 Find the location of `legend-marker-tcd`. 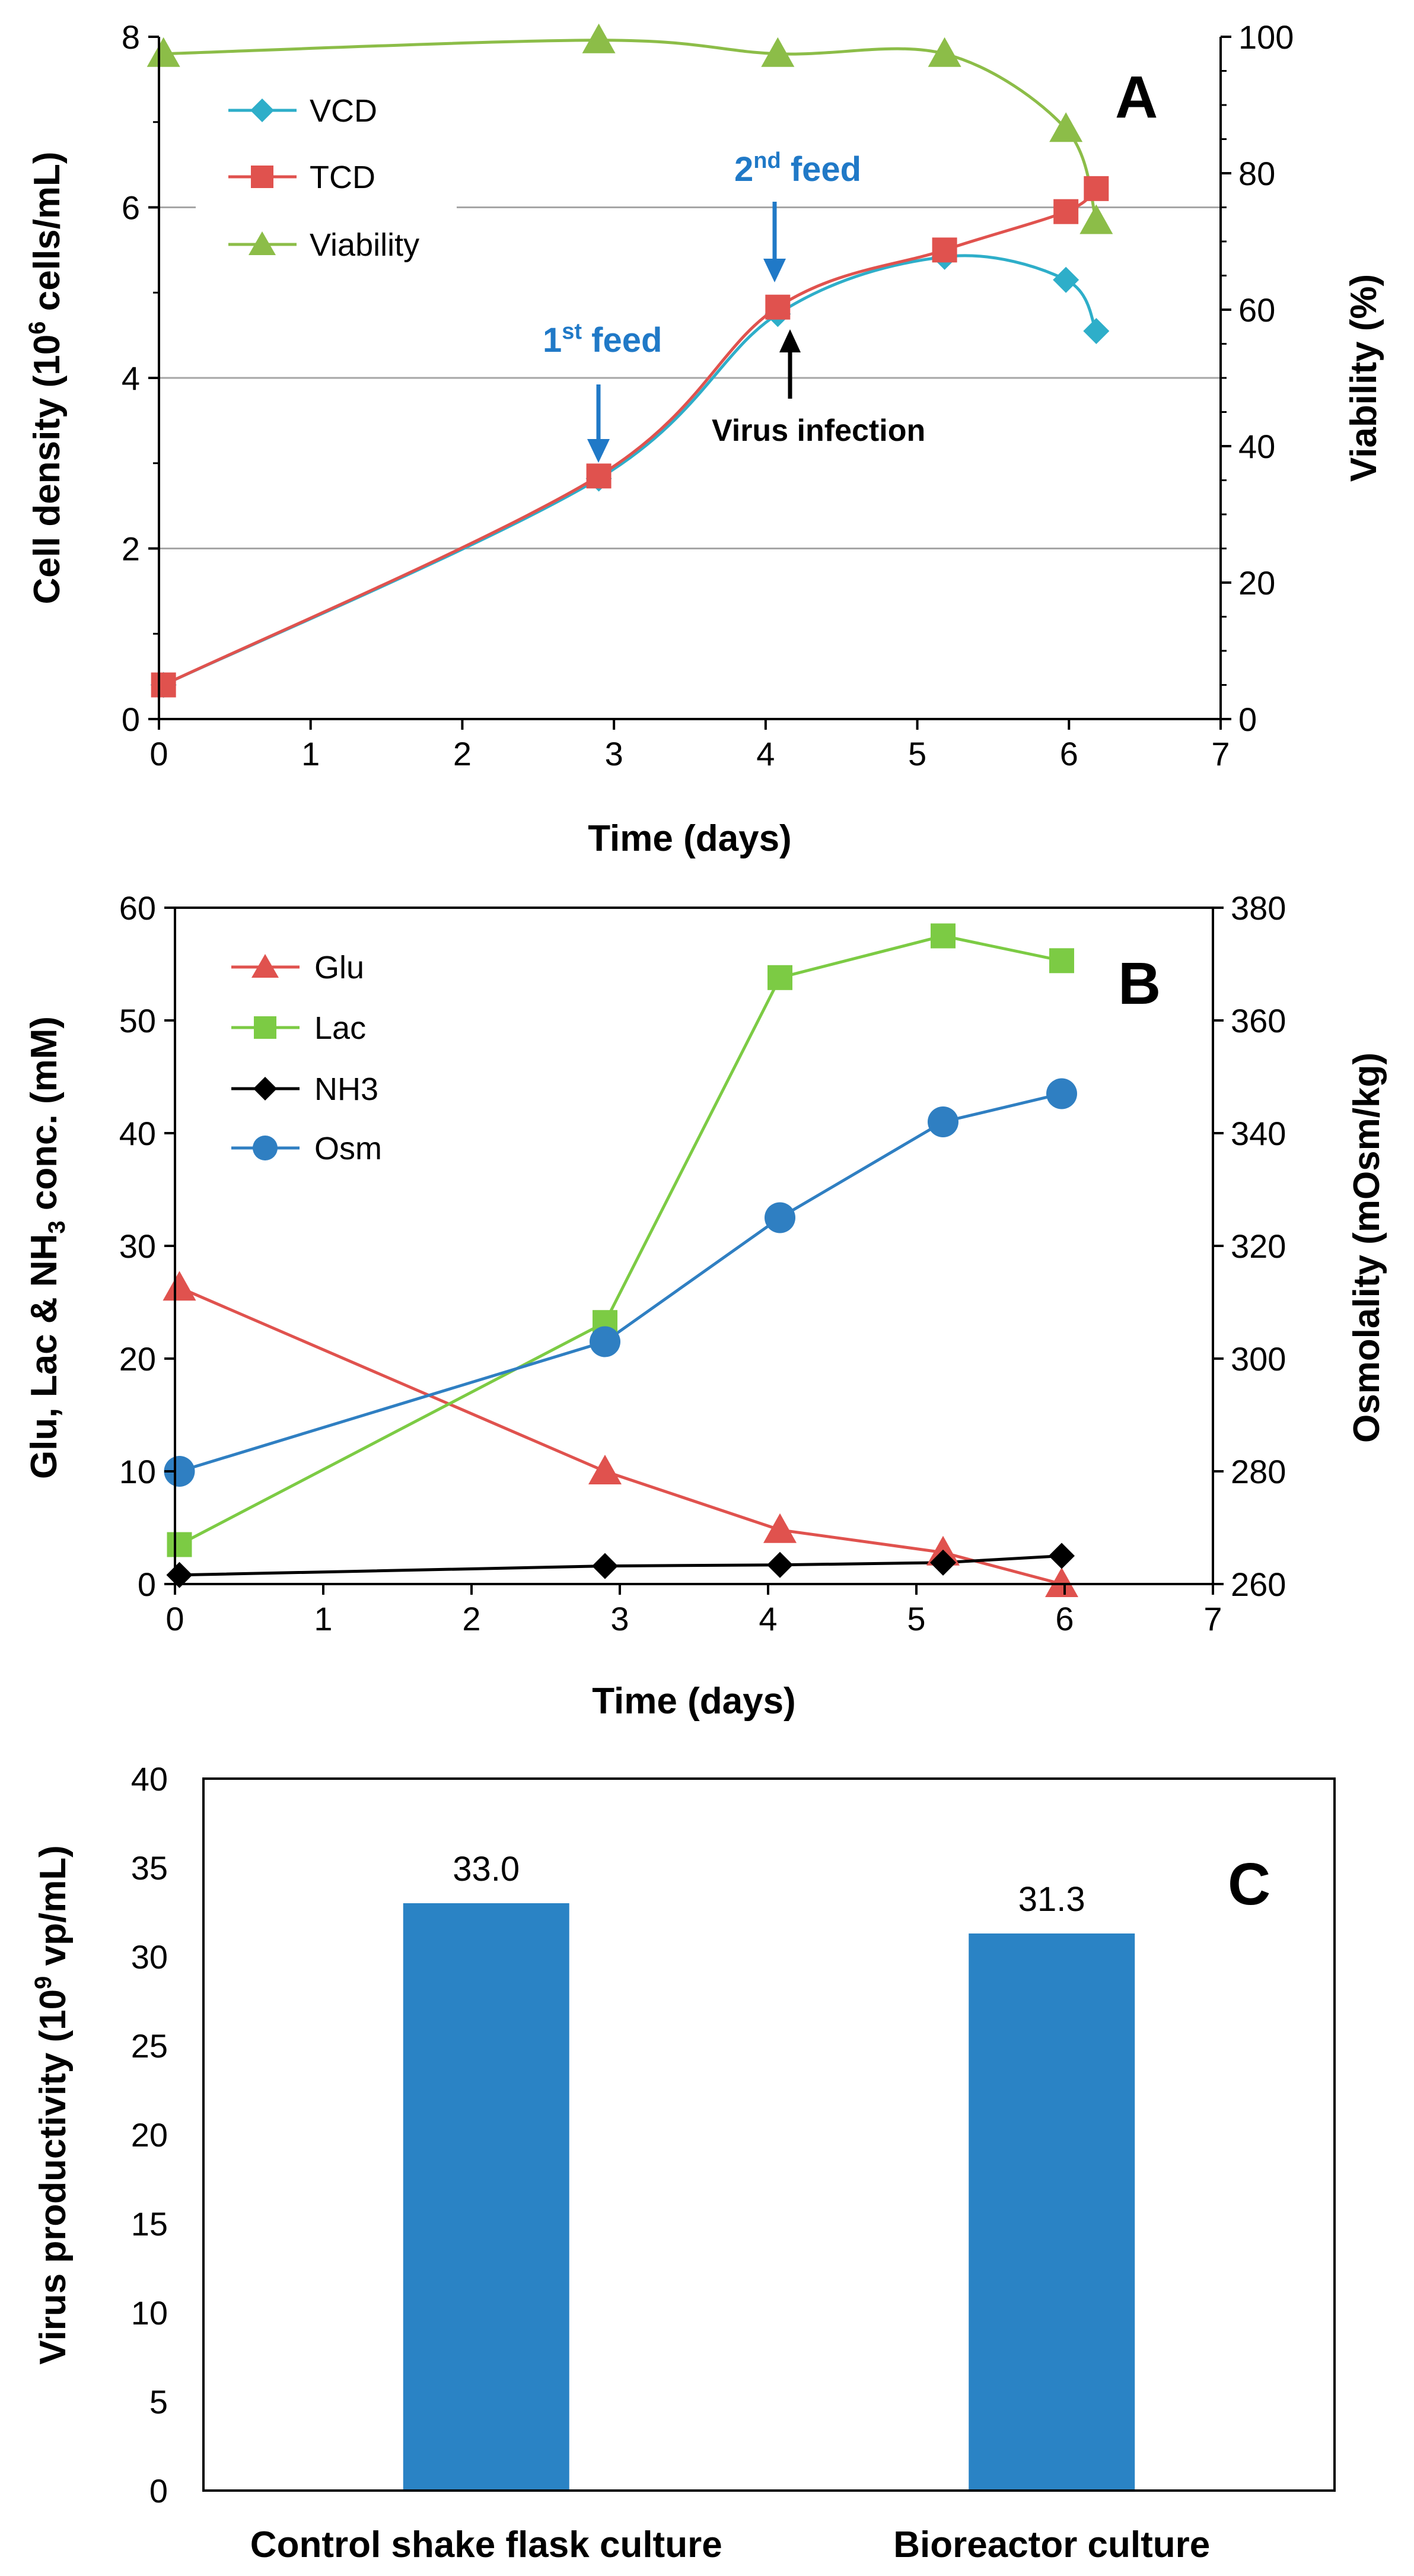

legend-marker-tcd is located at coordinates (262, 177).